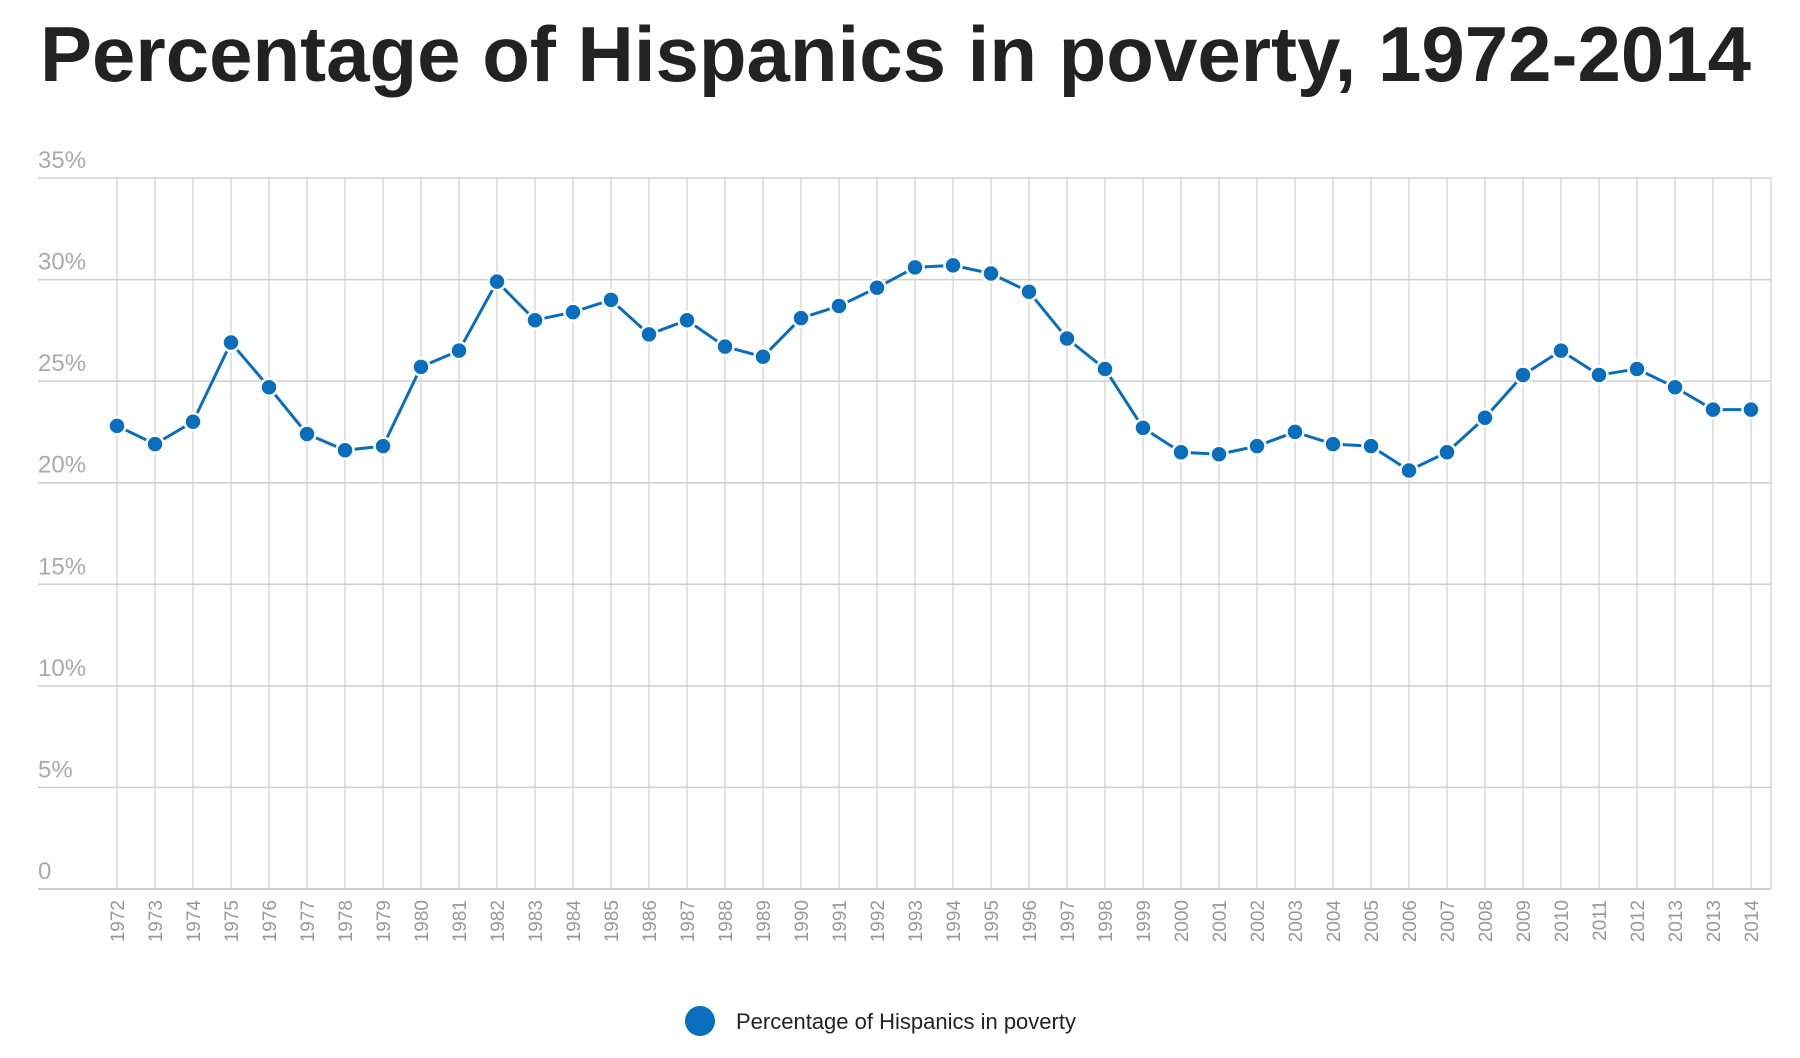  I want to click on x-tick-label: 2004, so click(1334, 921).